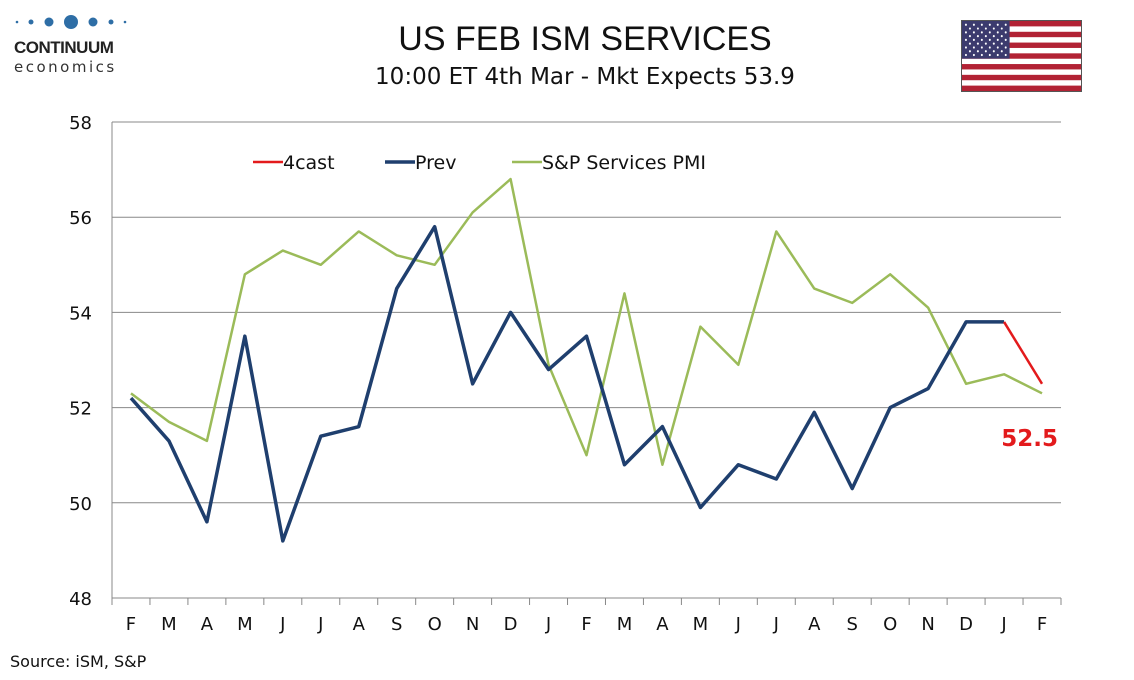 The width and height of the screenshot is (1134, 680). What do you see at coordinates (309, 163) in the screenshot?
I see `legend-label: 4cast` at bounding box center [309, 163].